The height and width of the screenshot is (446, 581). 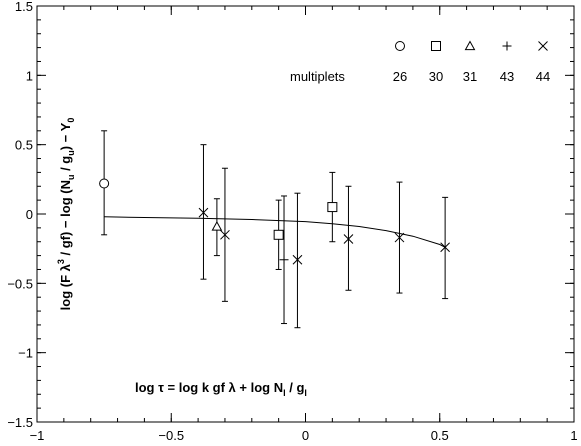 I want to click on legend-marker-cross, so click(x=543, y=46).